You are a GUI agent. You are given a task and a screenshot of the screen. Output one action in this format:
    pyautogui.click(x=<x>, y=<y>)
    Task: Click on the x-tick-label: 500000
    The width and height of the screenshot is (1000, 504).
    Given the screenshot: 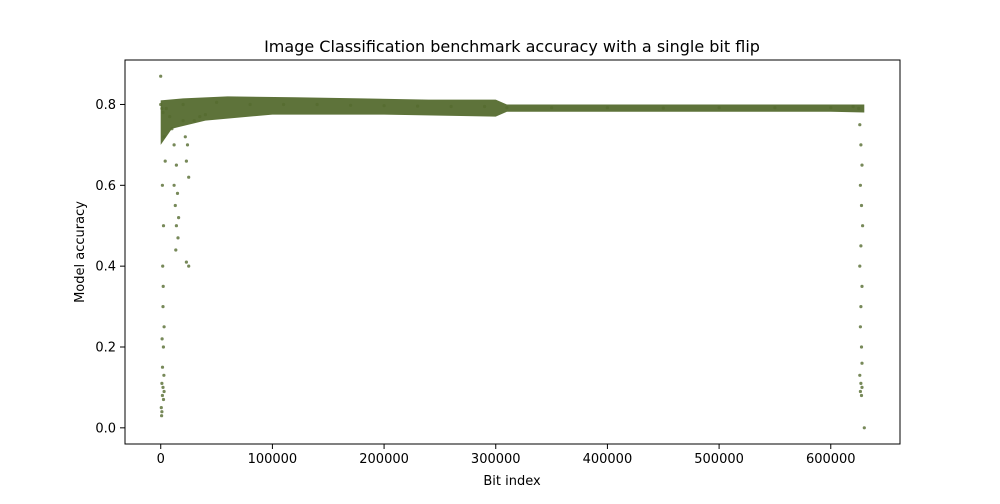 What is the action you would take?
    pyautogui.click(x=719, y=459)
    